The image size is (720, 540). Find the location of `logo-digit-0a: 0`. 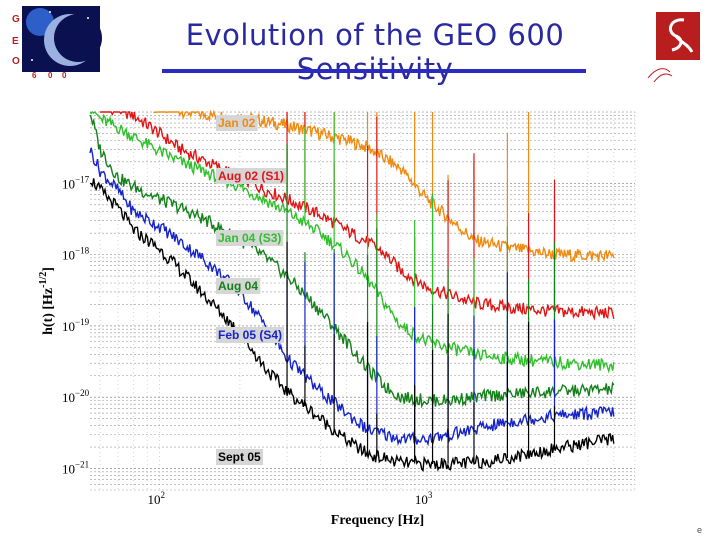

logo-digit-0a: 0 is located at coordinates (50, 75).